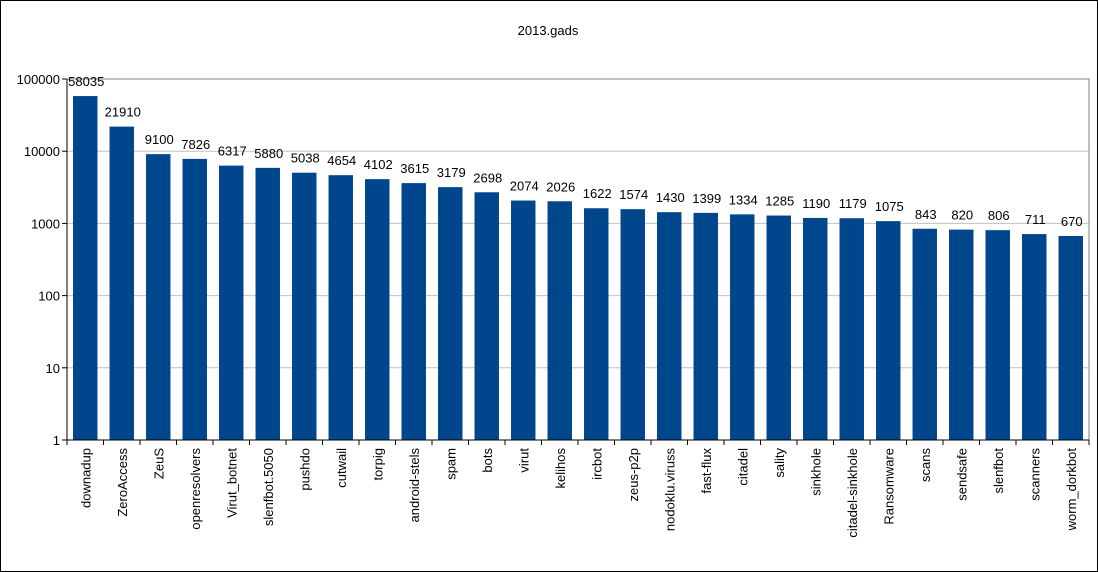 The height and width of the screenshot is (572, 1098). Describe the element at coordinates (86, 81) in the screenshot. I see `data-label: 58035` at that location.